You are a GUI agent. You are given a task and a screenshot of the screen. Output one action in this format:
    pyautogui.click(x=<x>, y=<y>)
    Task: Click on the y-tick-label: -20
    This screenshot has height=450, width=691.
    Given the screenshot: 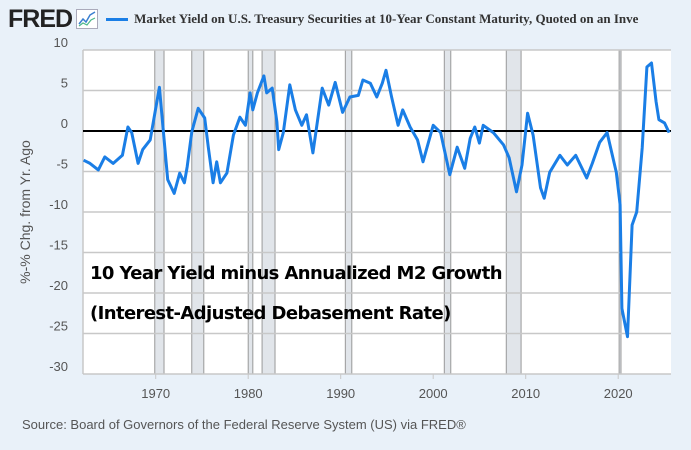 What is the action you would take?
    pyautogui.click(x=58, y=285)
    